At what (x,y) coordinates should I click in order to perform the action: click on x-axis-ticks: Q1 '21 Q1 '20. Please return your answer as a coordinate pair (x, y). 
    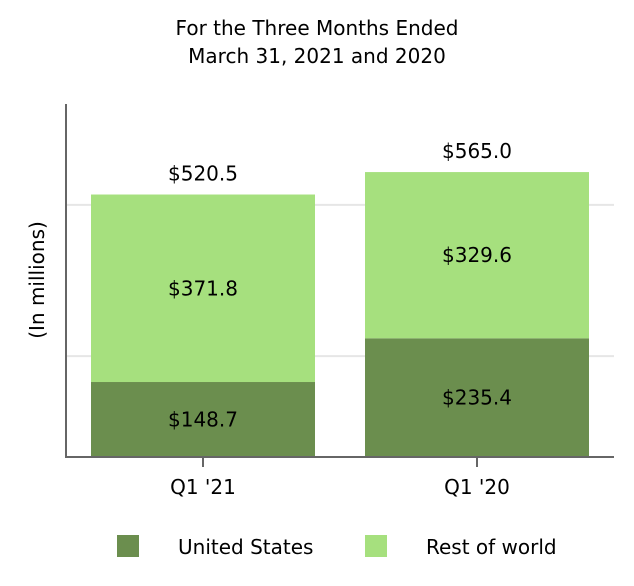
    Looking at the image, I should click on (340, 478).